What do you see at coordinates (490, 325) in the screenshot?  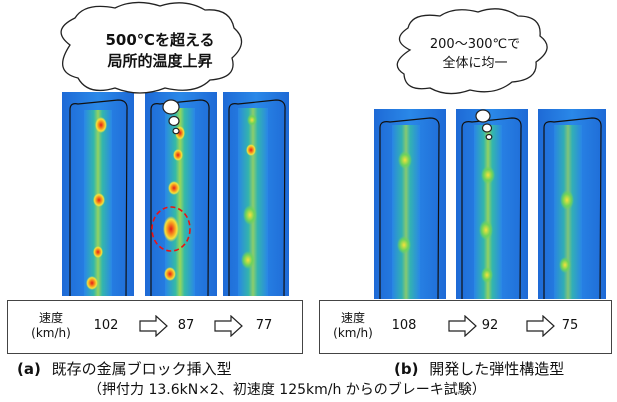 I see `speed-b-2: 92` at bounding box center [490, 325].